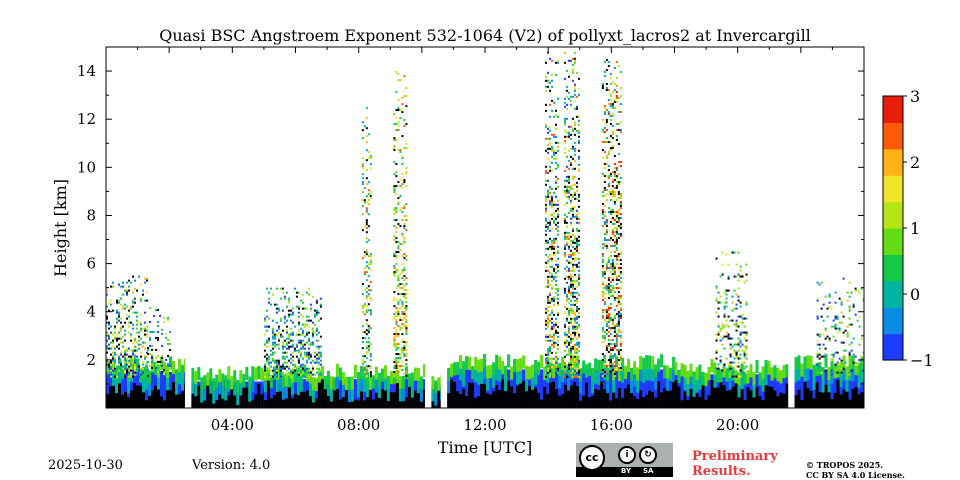  Describe the element at coordinates (893, 302) in the screenshot. I see `colorbar-segment` at that location.